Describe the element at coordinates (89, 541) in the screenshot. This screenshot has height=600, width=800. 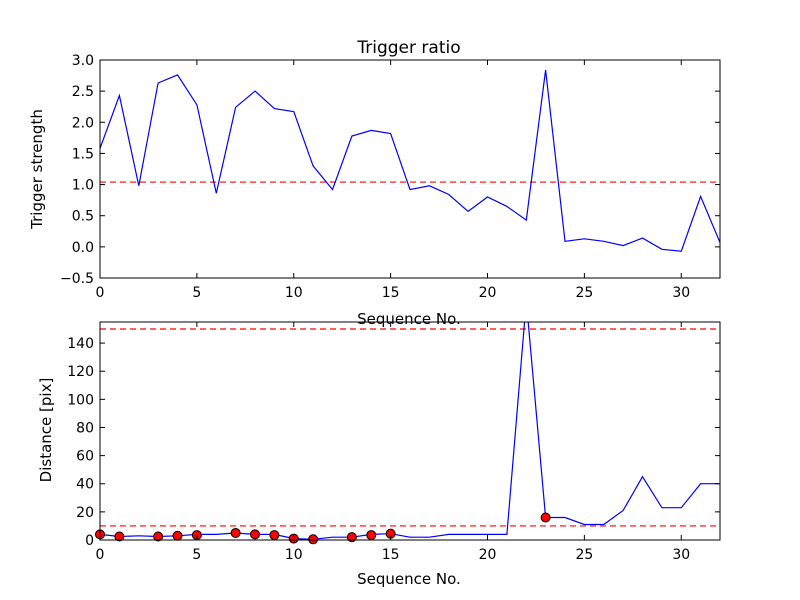
I see `y-tick-label: 0` at that location.